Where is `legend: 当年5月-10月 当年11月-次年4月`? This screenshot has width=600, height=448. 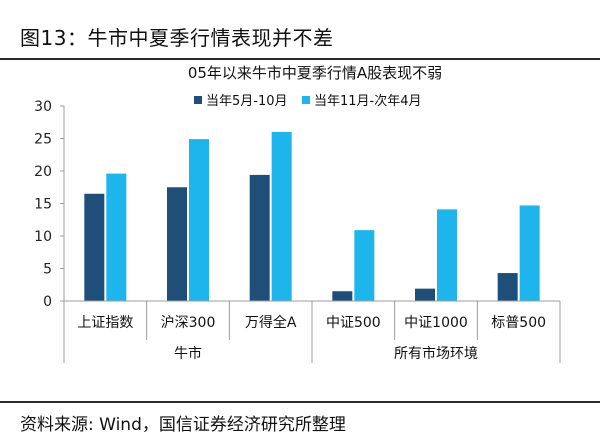 legend: 当年5月-10月 当年11月-次年4月 is located at coordinates (308, 101).